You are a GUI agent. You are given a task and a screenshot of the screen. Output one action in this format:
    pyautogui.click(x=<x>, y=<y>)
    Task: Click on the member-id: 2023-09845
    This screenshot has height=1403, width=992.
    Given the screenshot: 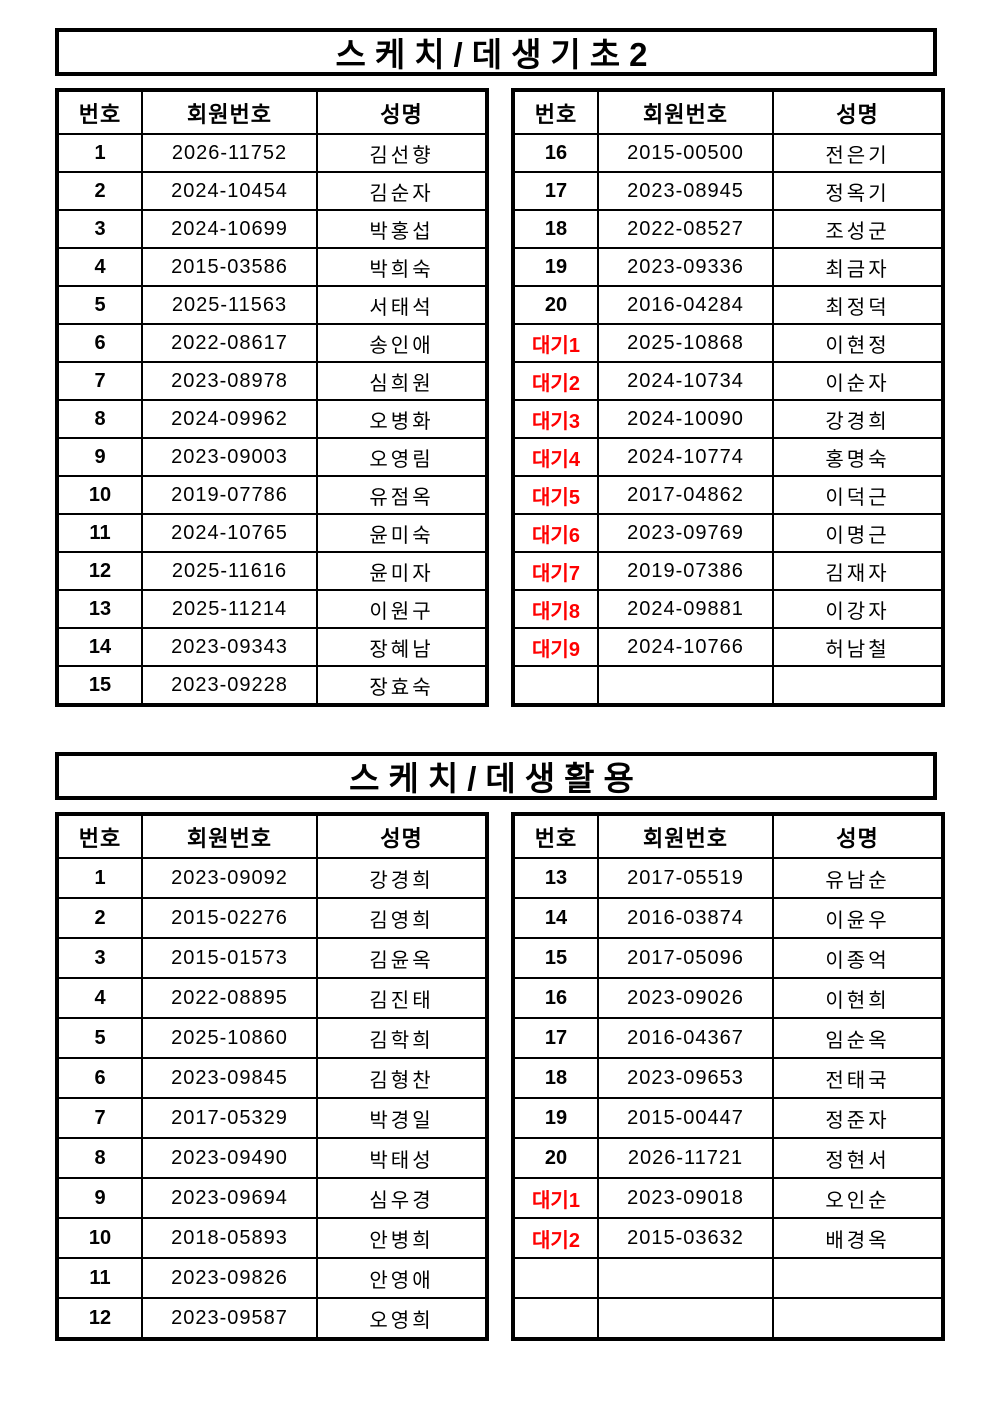 What is the action you would take?
    pyautogui.click(x=229, y=1078)
    